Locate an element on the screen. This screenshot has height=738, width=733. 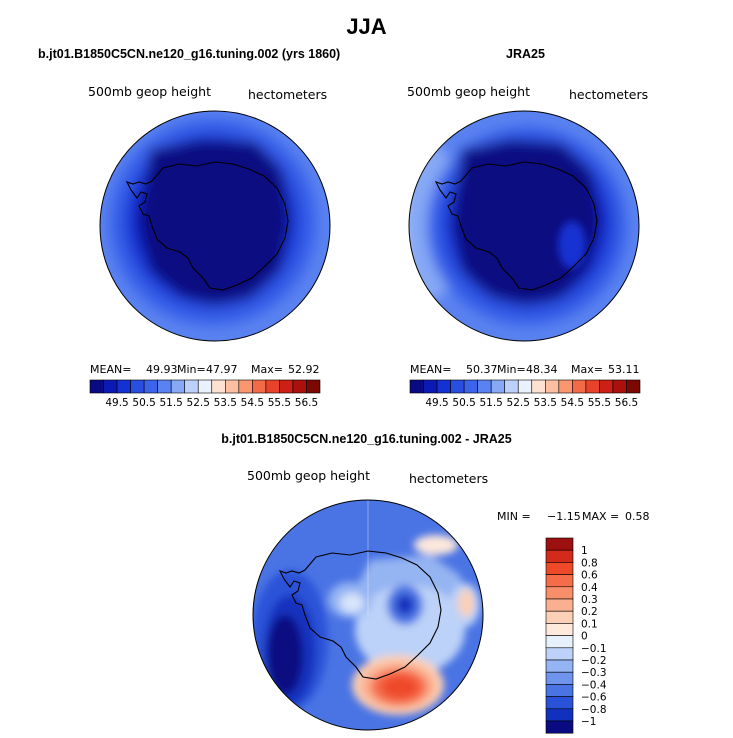
panel1-colorbar: 49.5 50.5 51.5 52.5 53.5 54.5 55.5 56.5 is located at coordinates (205, 394).